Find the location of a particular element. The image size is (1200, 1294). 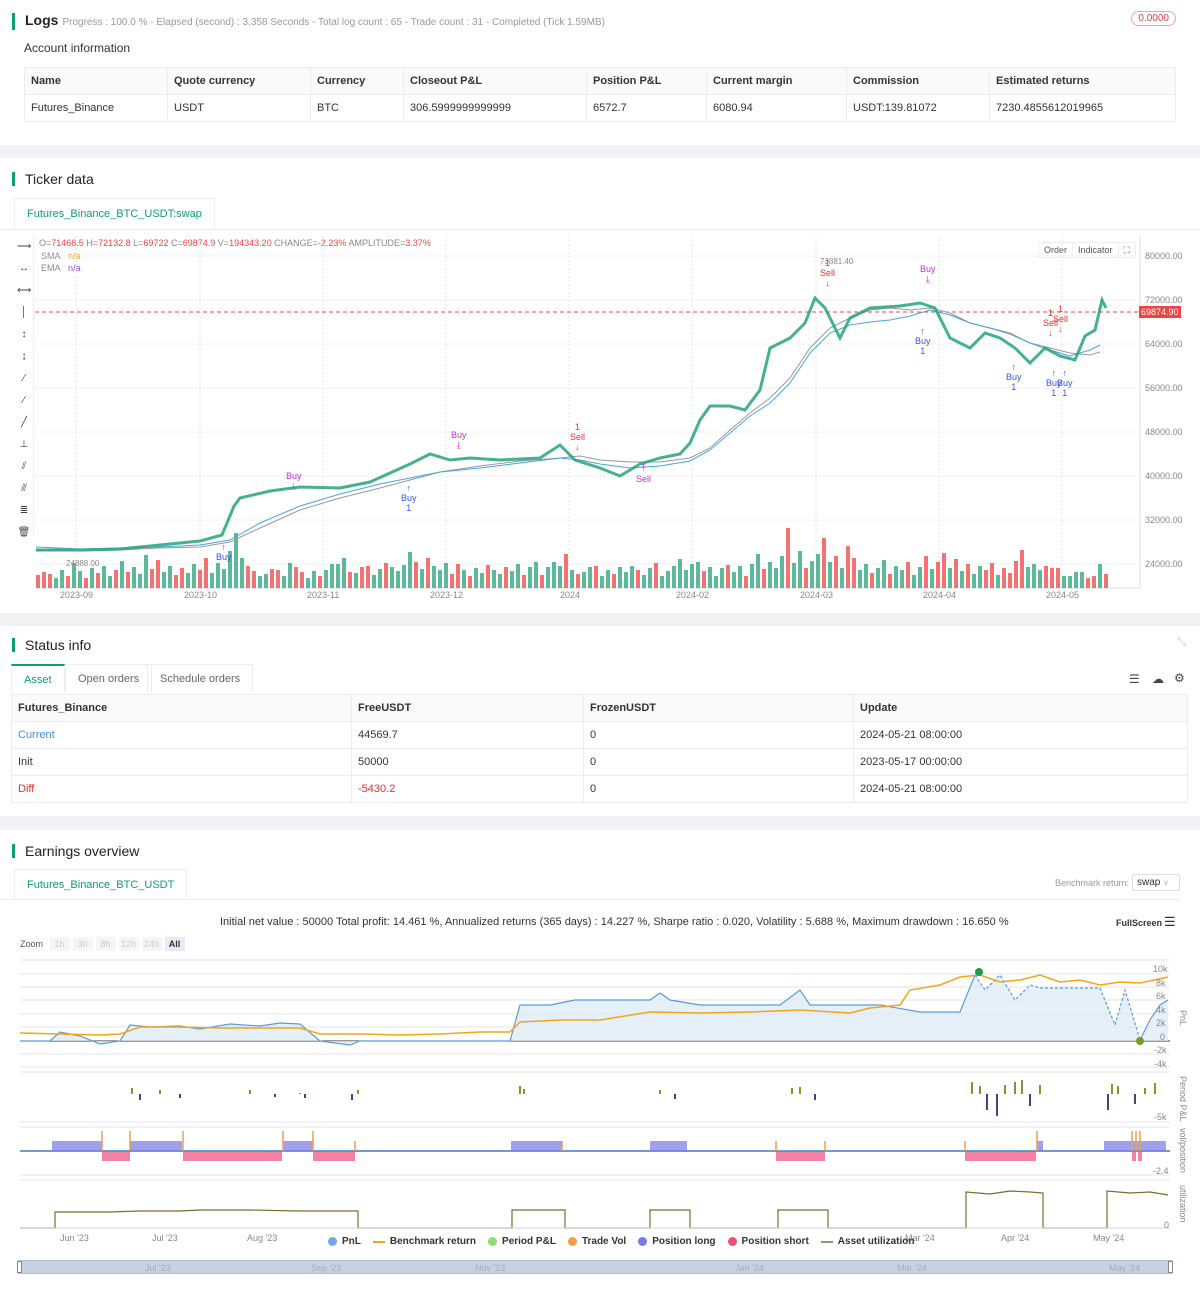

col-closeout: Closeout P&L is located at coordinates (495, 81).